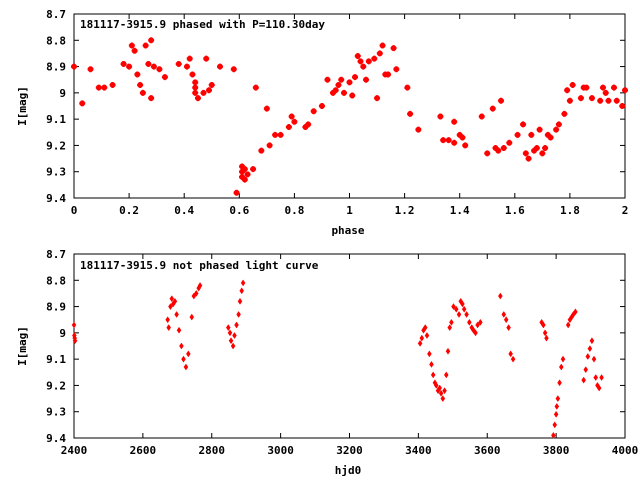  Describe the element at coordinates (487, 450) in the screenshot. I see `x-tick-label: 3600` at that location.